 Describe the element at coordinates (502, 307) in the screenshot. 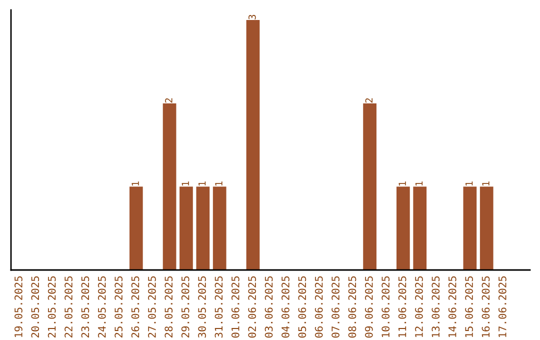

I see `x-tick-label: 17.06.2025` at that location.